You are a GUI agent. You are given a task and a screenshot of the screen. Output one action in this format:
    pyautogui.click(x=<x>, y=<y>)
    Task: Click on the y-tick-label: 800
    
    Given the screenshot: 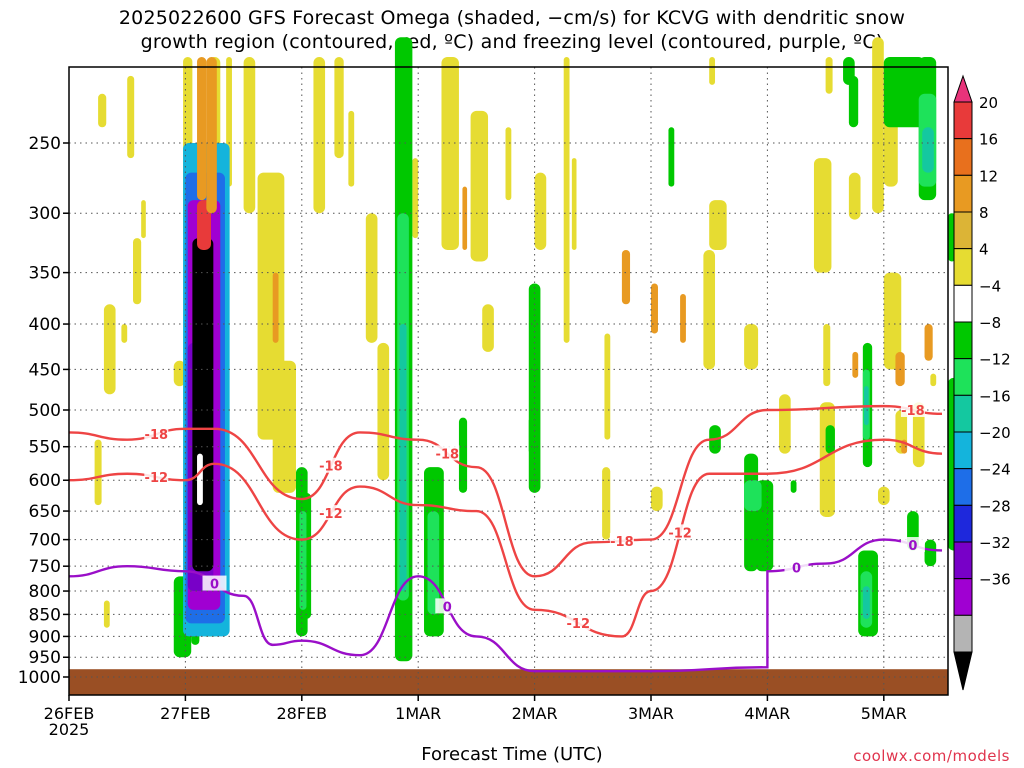 What is the action you would take?
    pyautogui.click(x=45, y=592)
    